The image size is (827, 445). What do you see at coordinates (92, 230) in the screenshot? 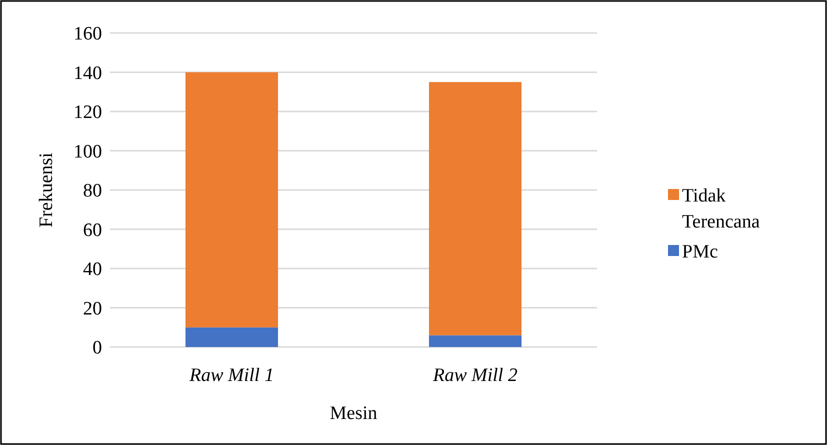
I see `y-tick-label: 60` at bounding box center [92, 230].